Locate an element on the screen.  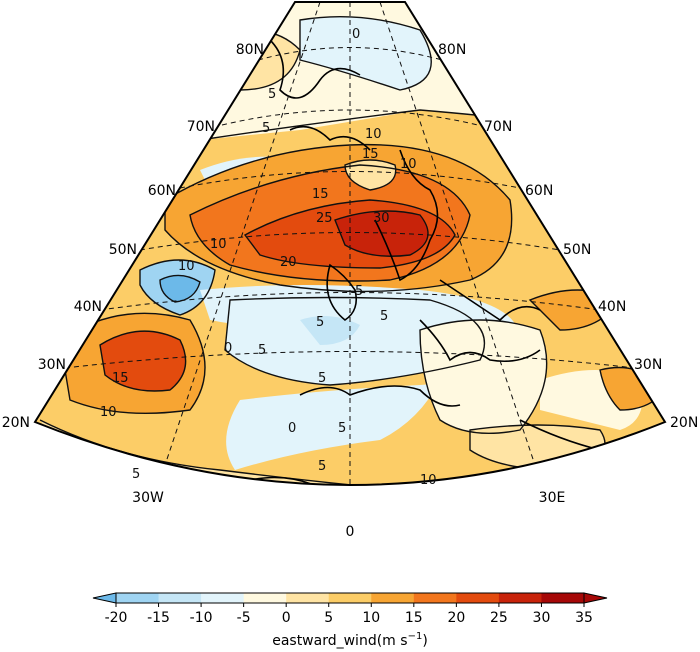
colorbar-tick-label: -20 is located at coordinates (116, 618).